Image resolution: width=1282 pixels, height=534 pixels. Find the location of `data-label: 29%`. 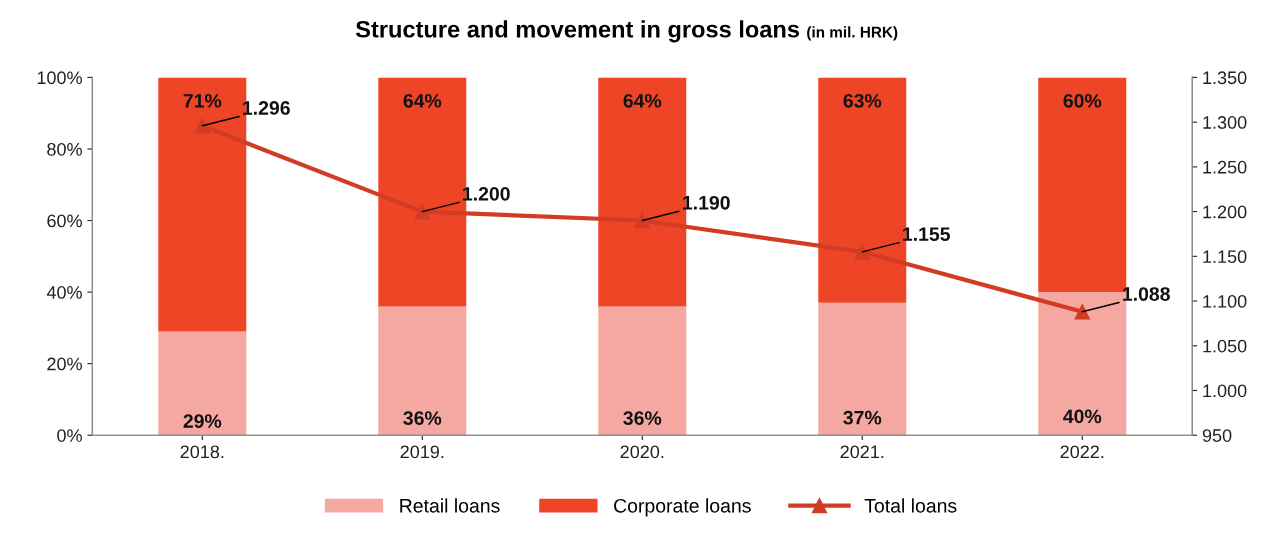

data-label: 29% is located at coordinates (202, 421).